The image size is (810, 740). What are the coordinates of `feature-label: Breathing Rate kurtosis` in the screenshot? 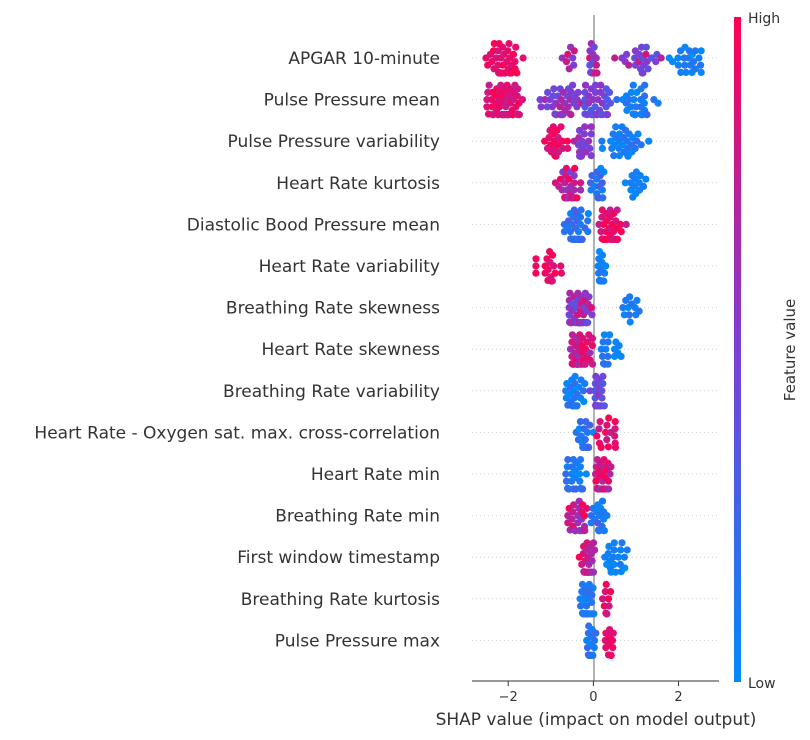 It's located at (340, 600).